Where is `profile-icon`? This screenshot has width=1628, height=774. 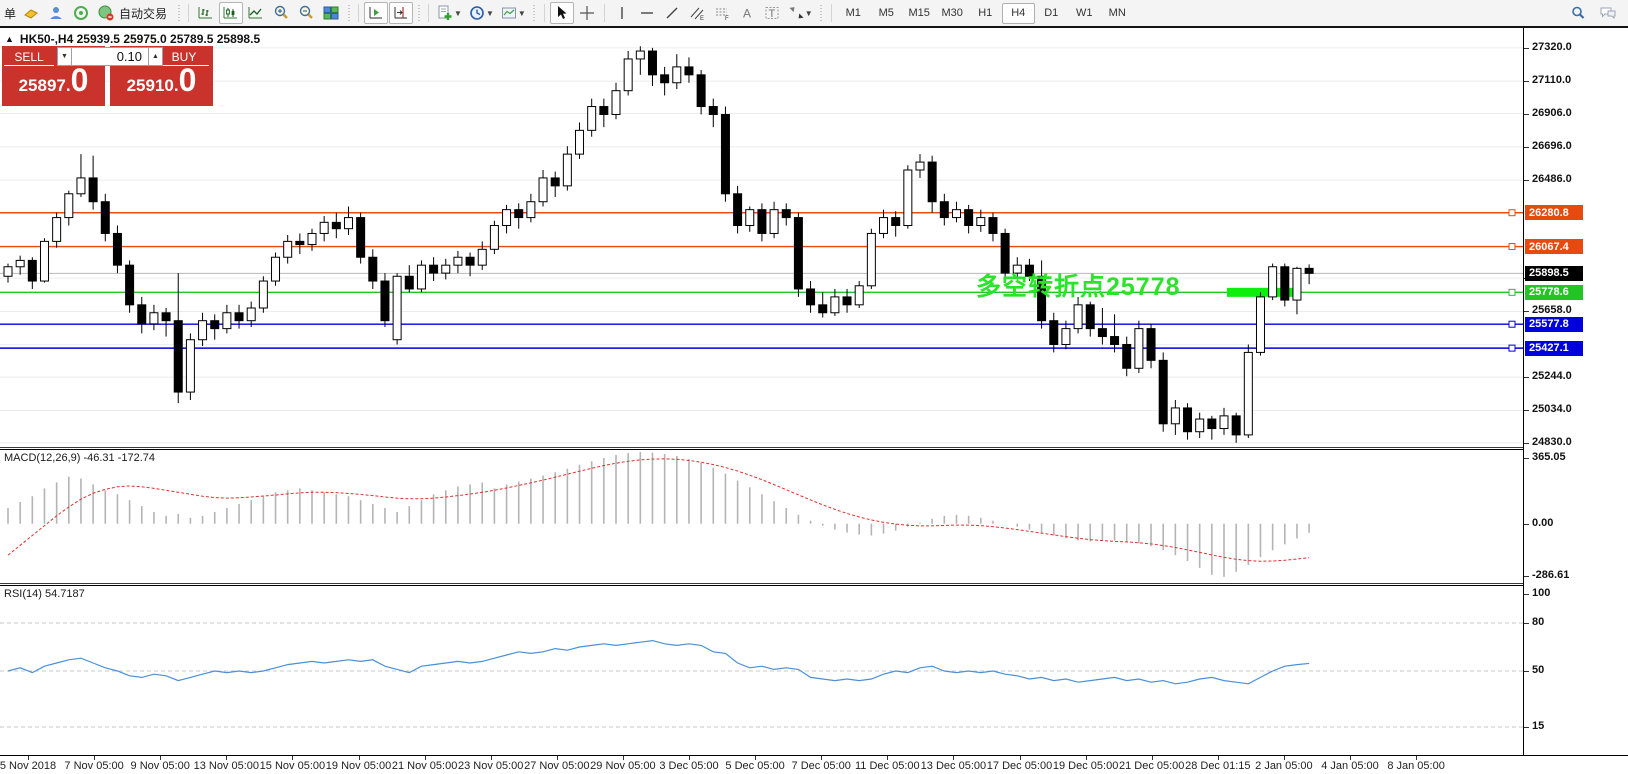 profile-icon is located at coordinates (56, 13).